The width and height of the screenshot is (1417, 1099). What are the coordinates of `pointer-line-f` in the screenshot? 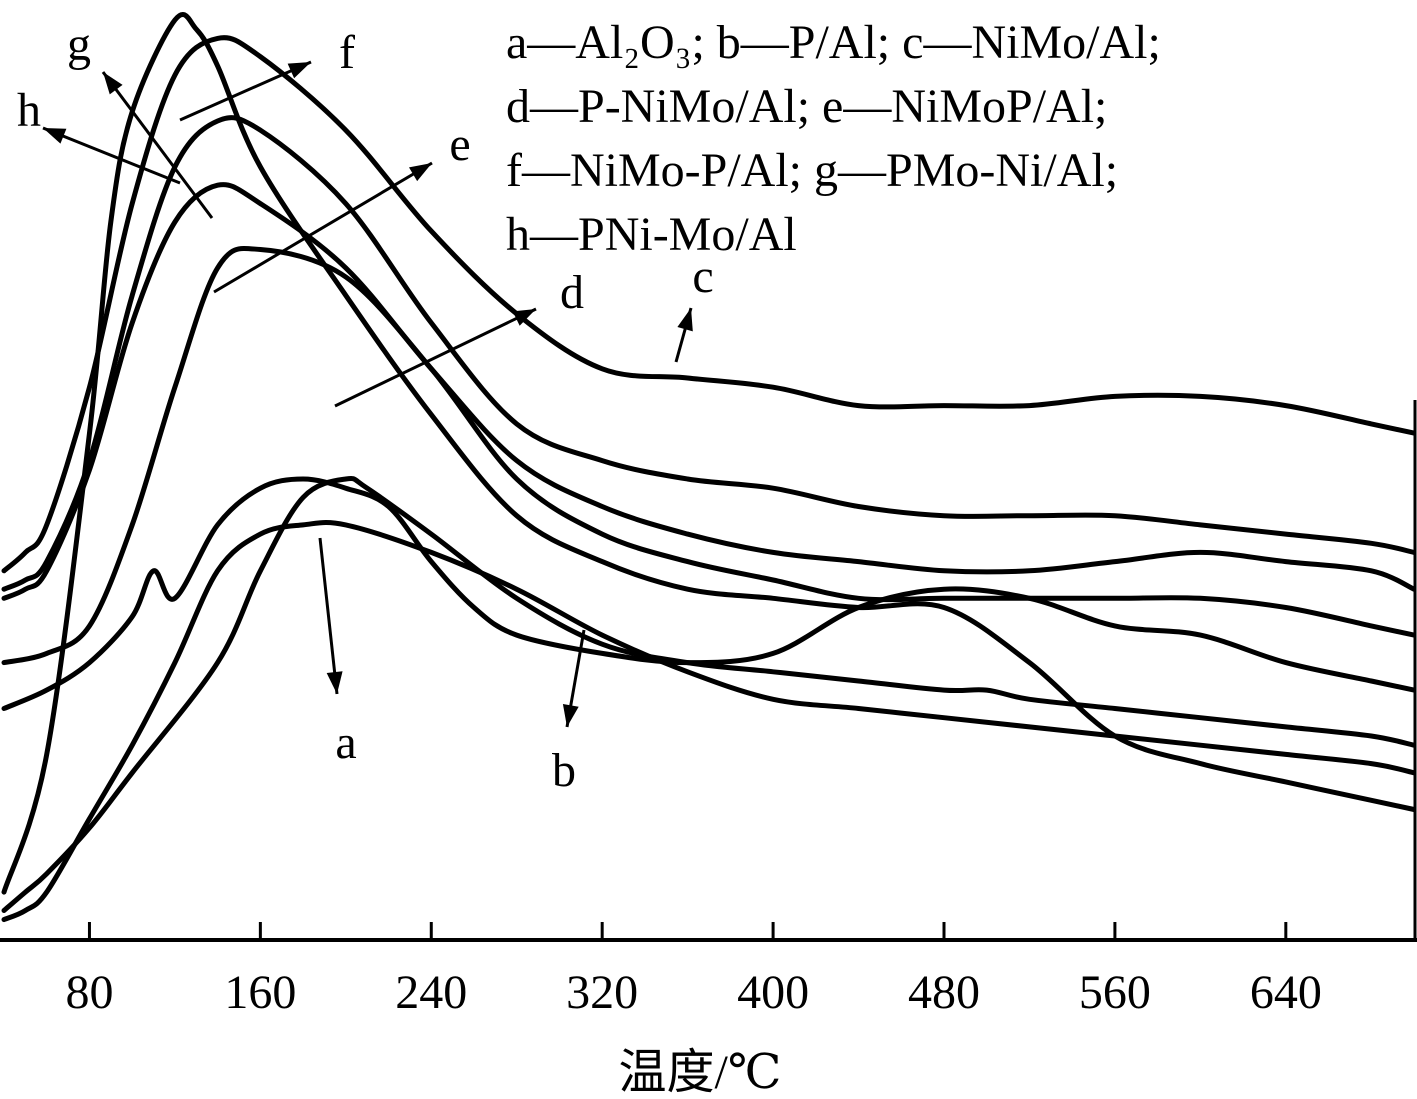 It's located at (245, 91).